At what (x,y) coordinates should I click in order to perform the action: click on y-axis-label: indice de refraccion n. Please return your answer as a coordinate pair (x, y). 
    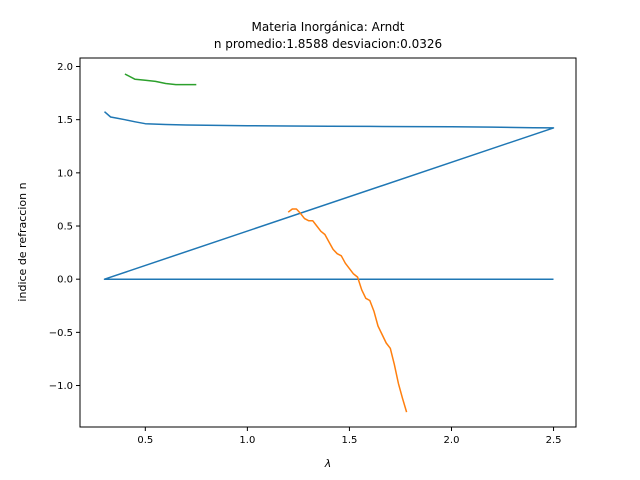
    Looking at the image, I should click on (22, 241).